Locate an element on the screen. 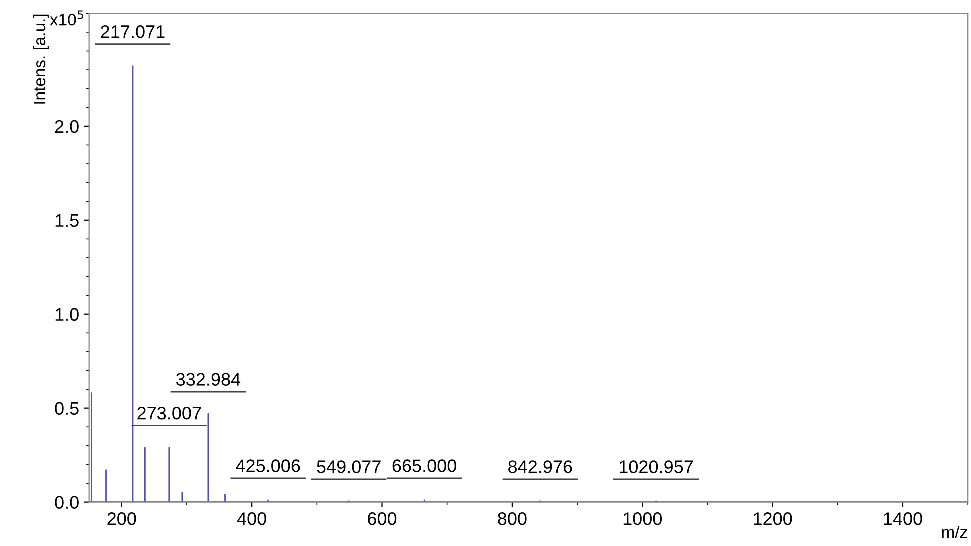 The width and height of the screenshot is (971, 546). y-tick-label: 0.5 is located at coordinates (67, 409).